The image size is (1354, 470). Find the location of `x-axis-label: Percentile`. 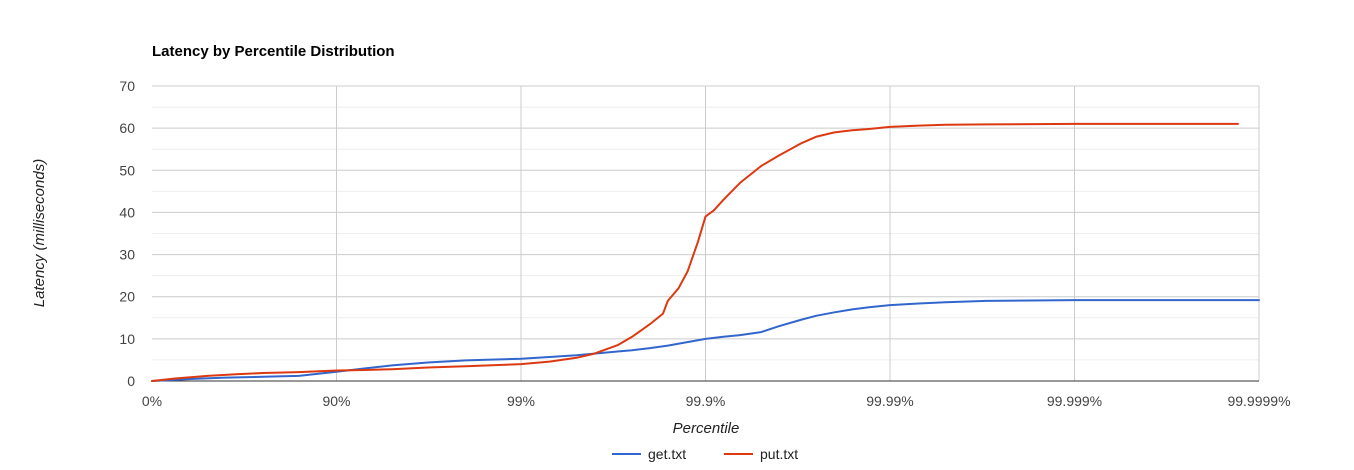

x-axis-label: Percentile is located at coordinates (706, 428).